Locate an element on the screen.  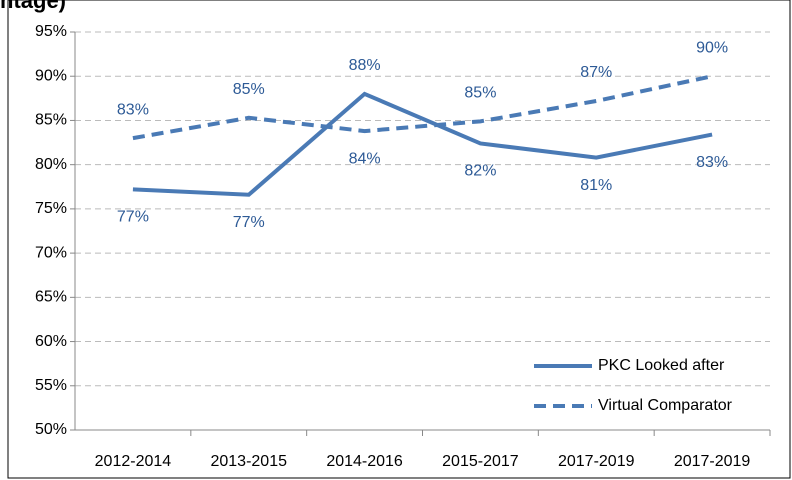
y-tick-label: 60% is located at coordinates (51, 341).